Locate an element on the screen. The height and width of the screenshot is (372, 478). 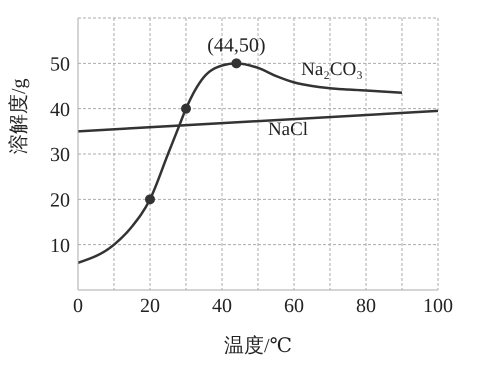
x-axis-title: 温度/℃ is located at coordinates (258, 346).